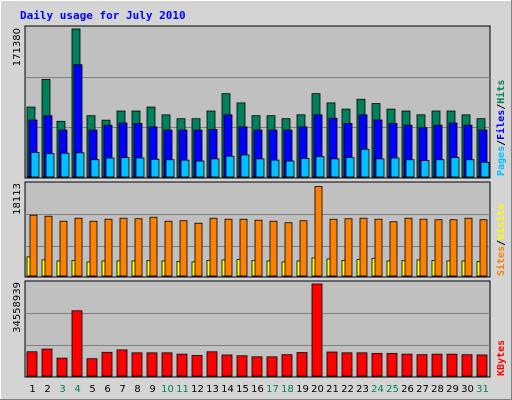 The image size is (512, 400). I want to click on xtick-day-25: 25, so click(392, 389).